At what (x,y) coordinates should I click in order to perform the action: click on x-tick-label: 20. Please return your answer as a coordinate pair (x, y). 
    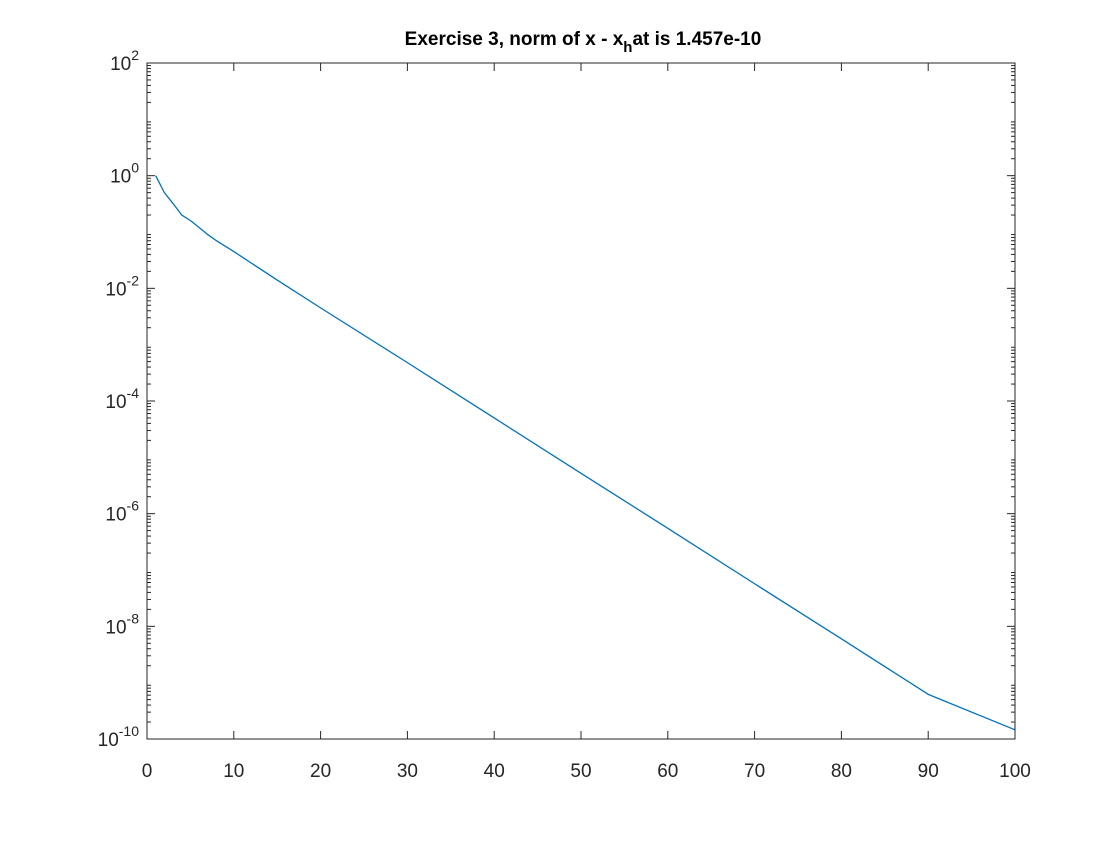
    Looking at the image, I should click on (320, 771).